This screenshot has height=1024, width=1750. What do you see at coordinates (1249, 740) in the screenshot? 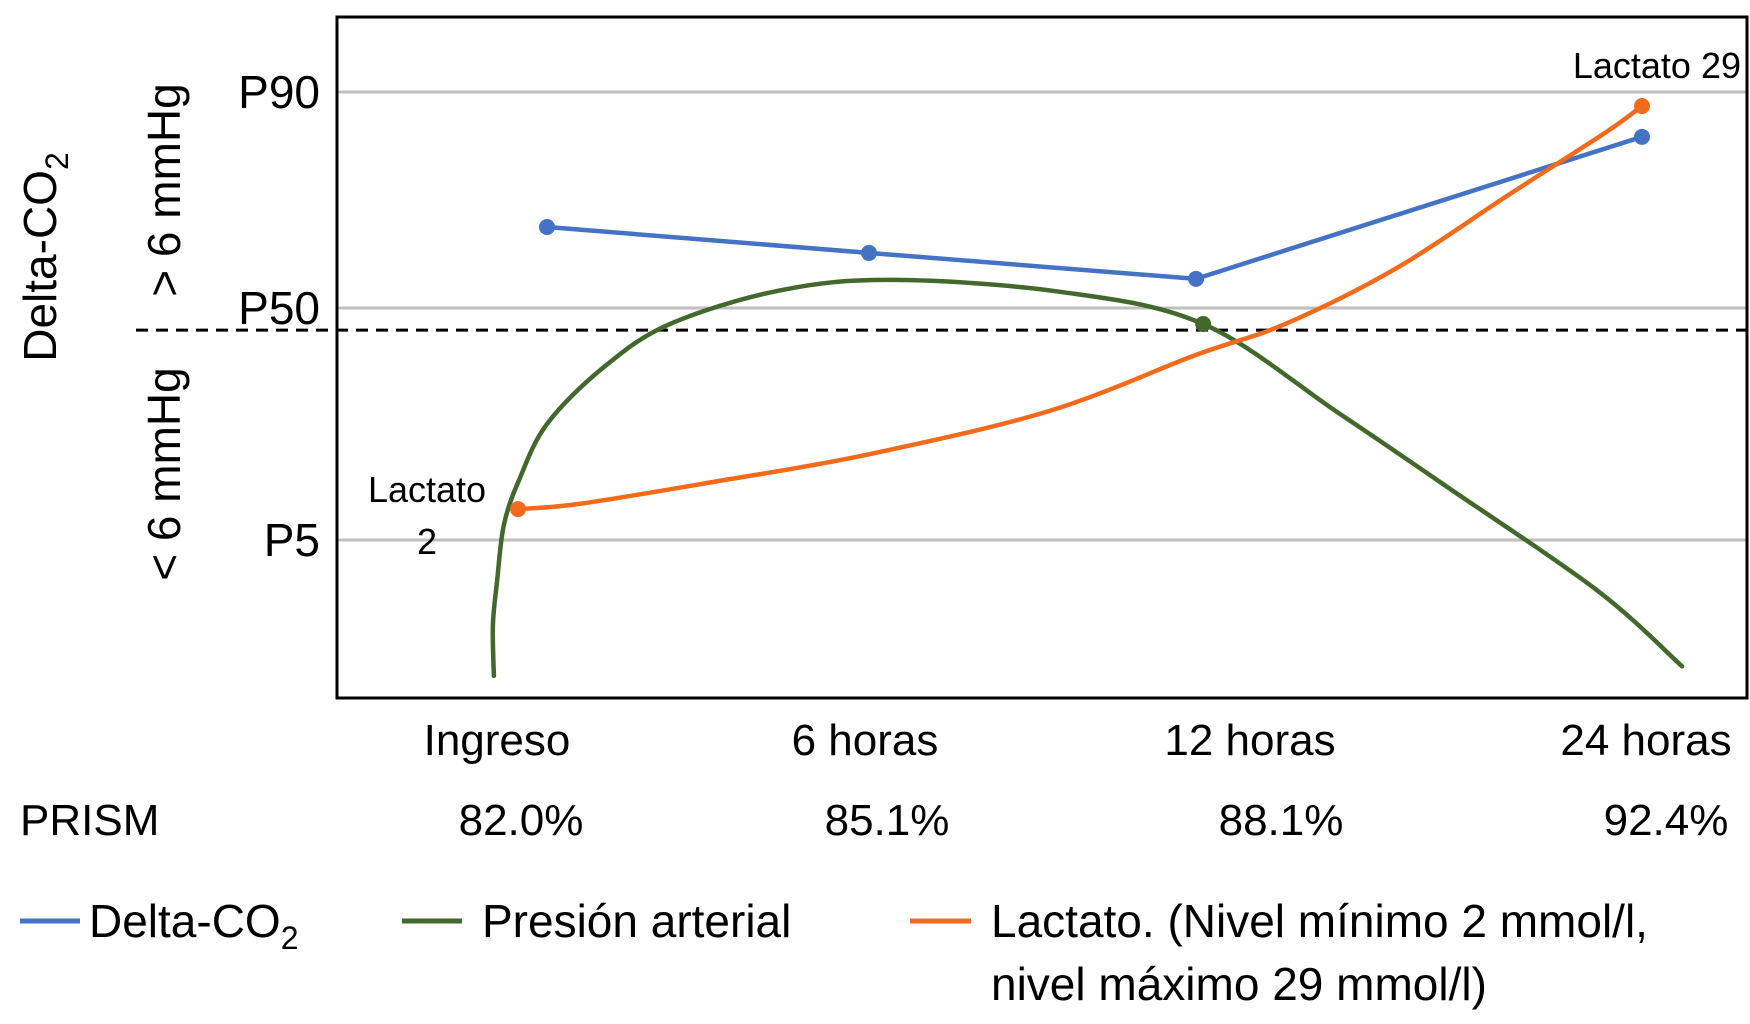
I see `x-tick-label: 12 horas` at bounding box center [1249, 740].